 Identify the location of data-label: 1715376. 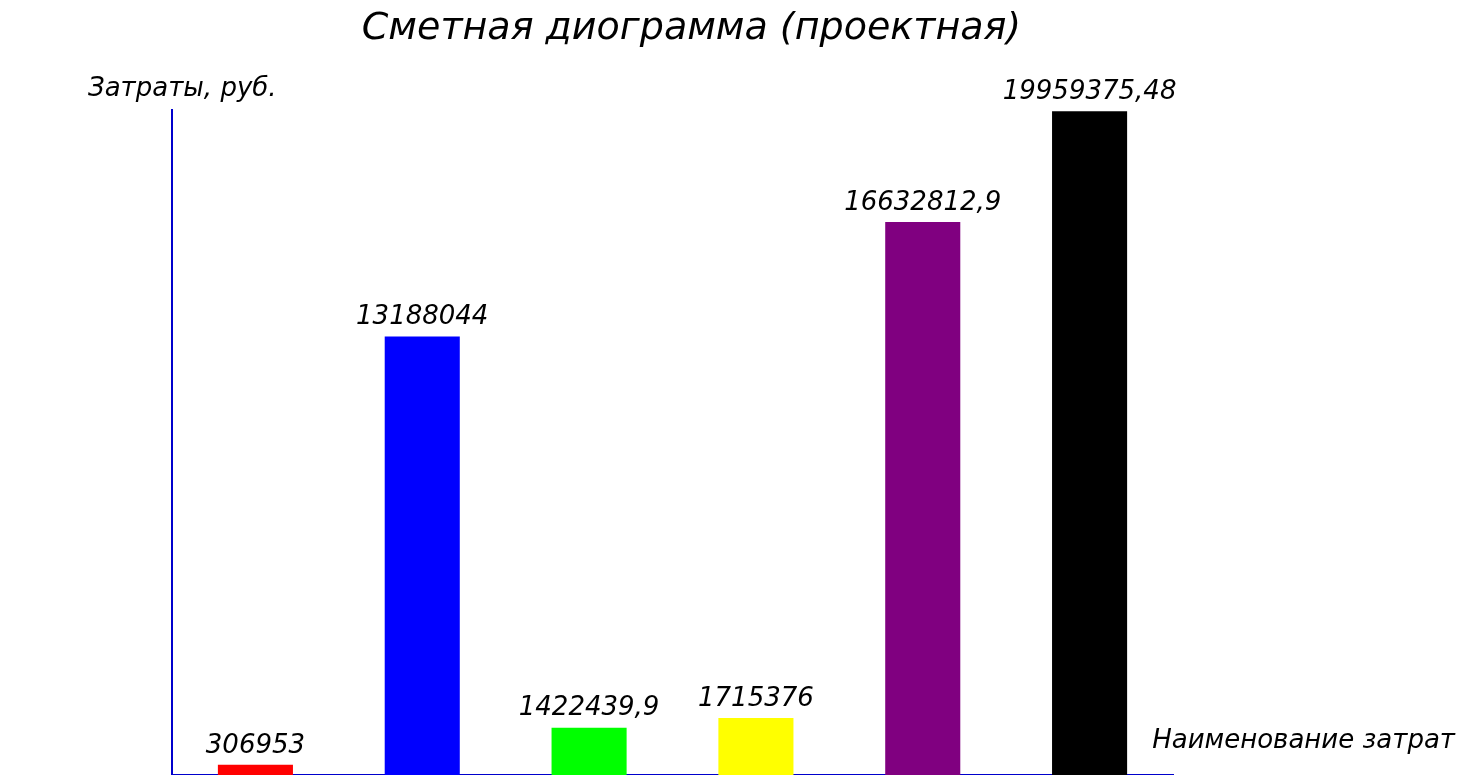
(756, 696).